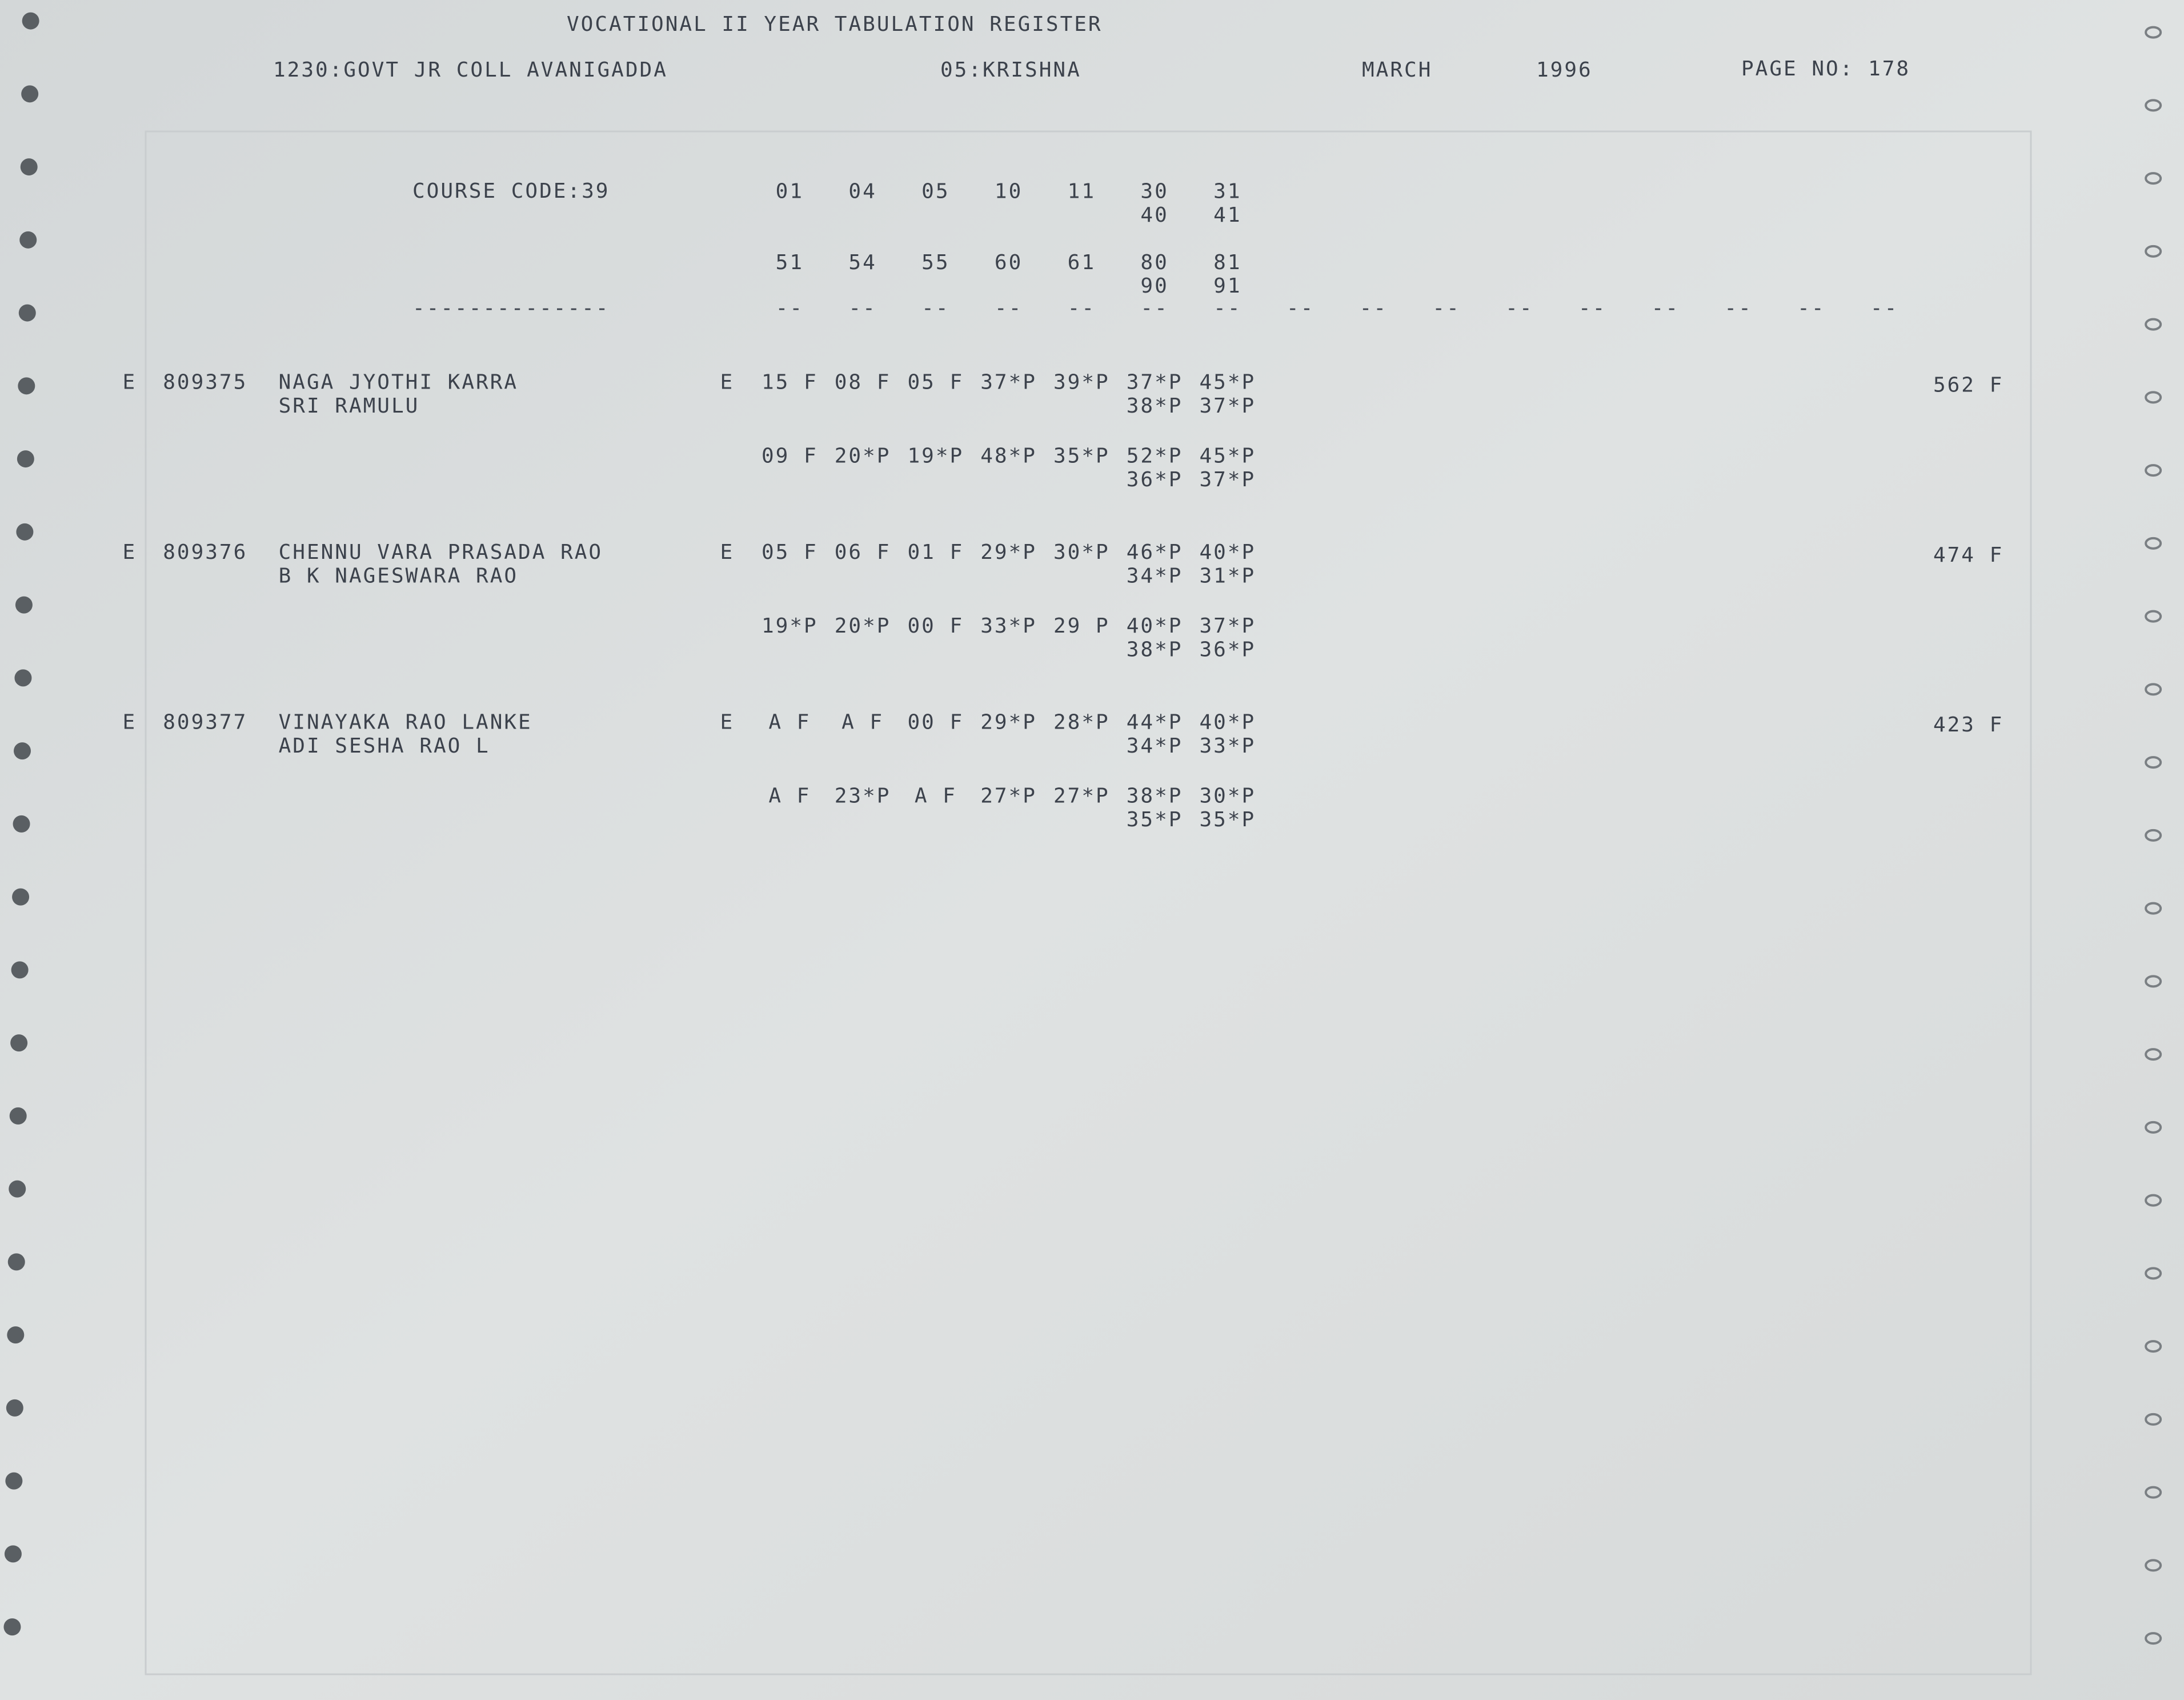 The image size is (2184, 1700). What do you see at coordinates (1228, 650) in the screenshot?
I see `subject-mark: 36*P` at bounding box center [1228, 650].